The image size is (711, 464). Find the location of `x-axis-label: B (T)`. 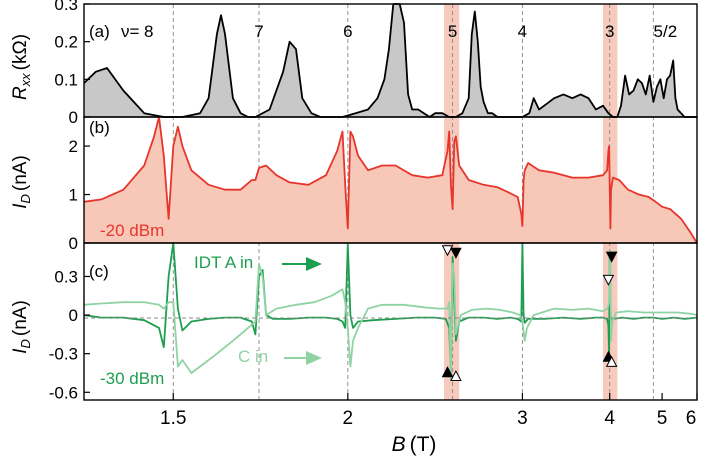

x-axis-label: B (T) is located at coordinates (414, 444).